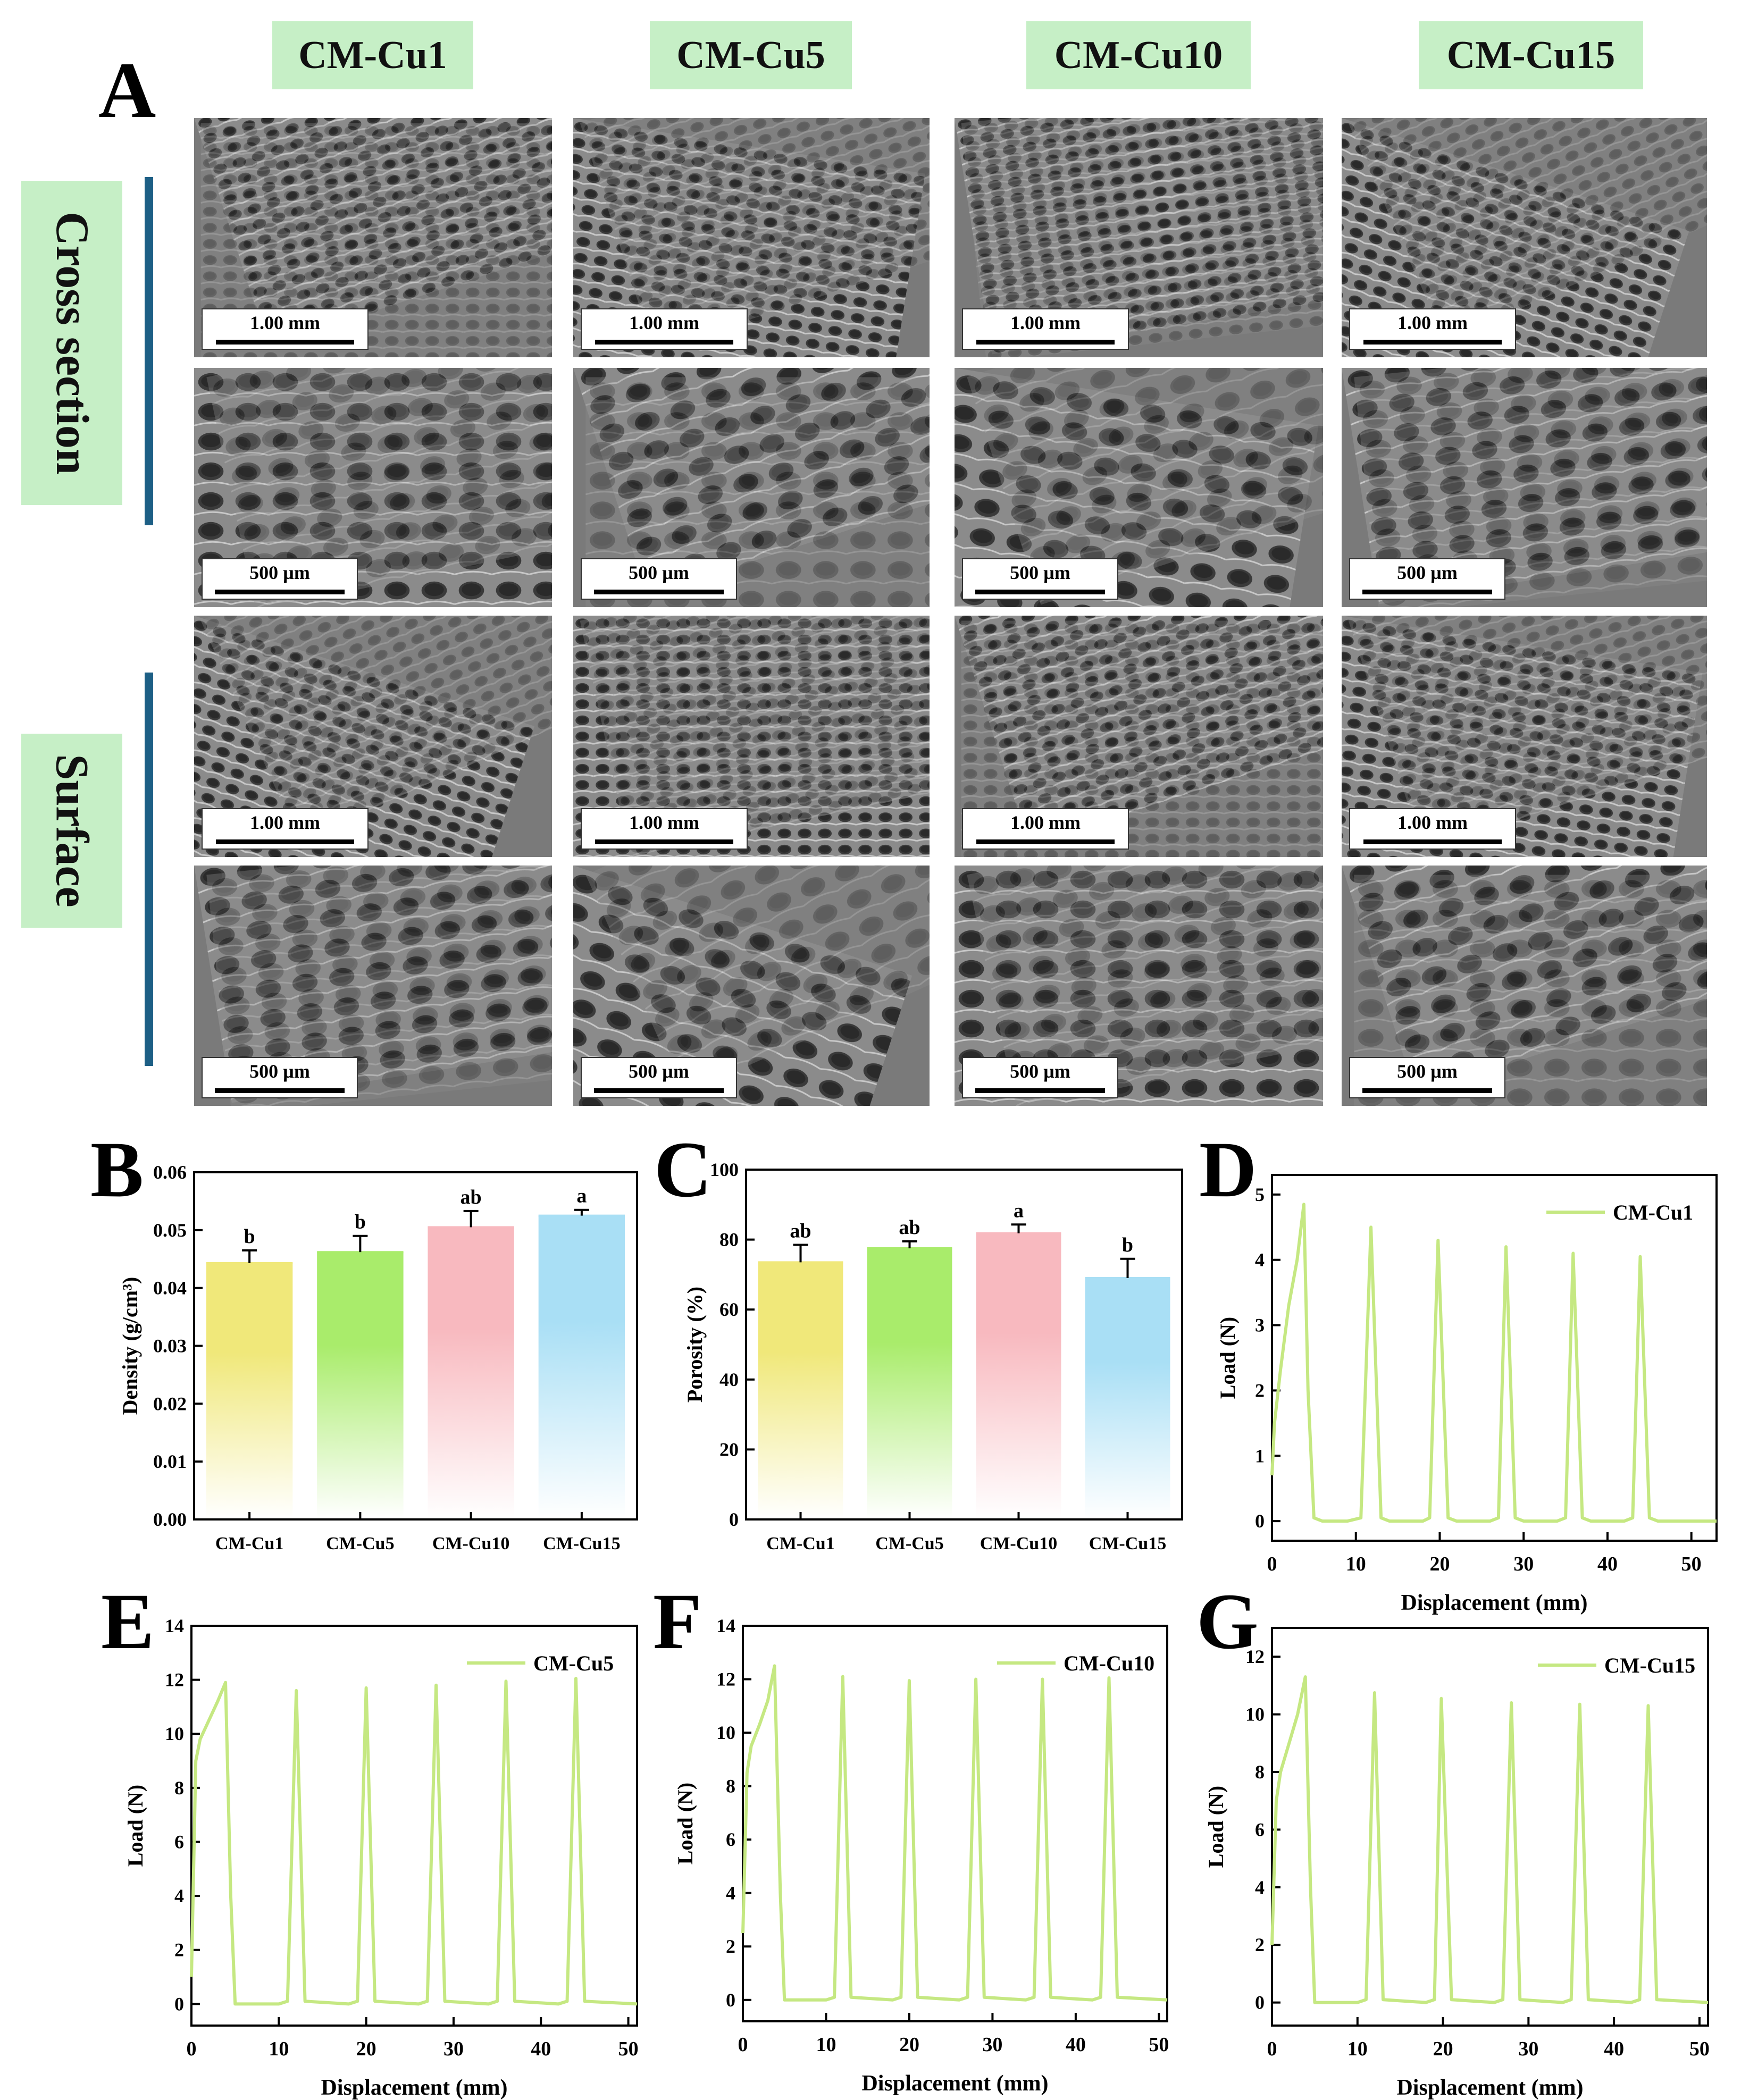 This screenshot has height=2100, width=1741. I want to click on chart-f-ytick-label: 4, so click(731, 1893).